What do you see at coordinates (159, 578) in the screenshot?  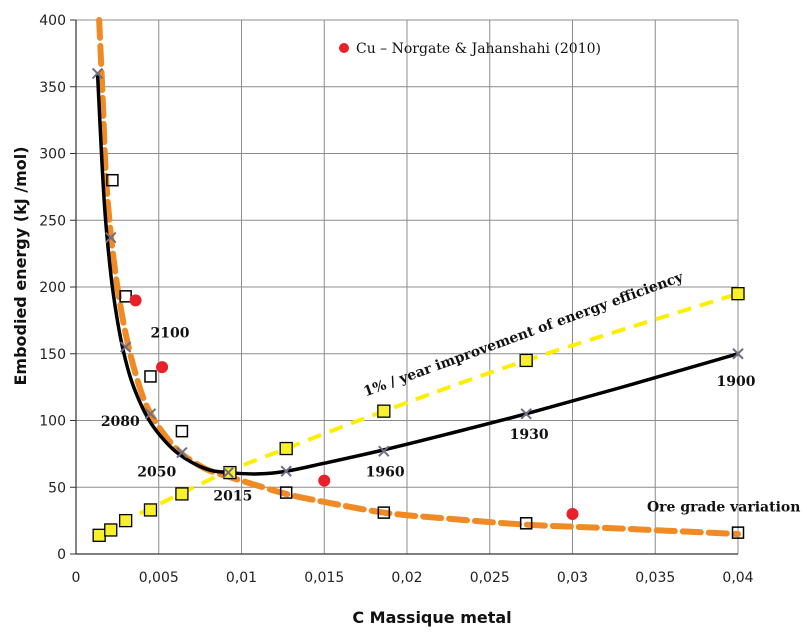 I see `x-tick-label: 0,005` at bounding box center [159, 578].